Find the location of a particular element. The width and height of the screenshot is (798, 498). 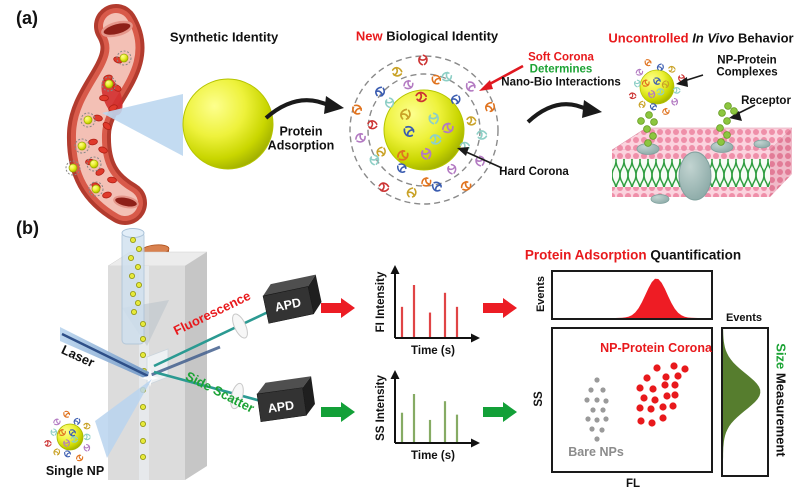

soft-corona-ring is located at coordinates (424, 130).